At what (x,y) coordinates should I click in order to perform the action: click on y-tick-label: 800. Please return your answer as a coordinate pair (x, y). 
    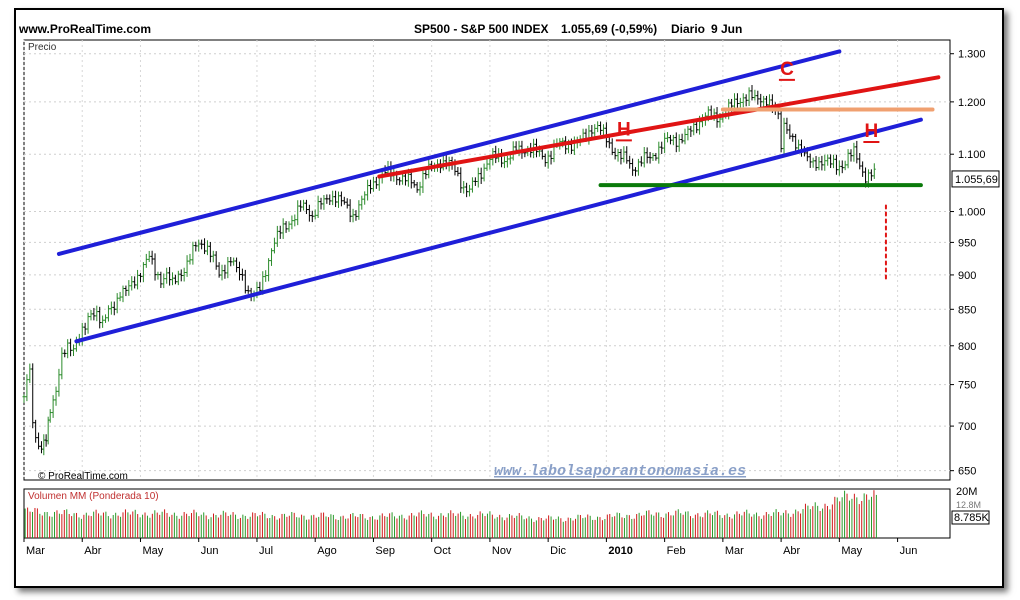
    Looking at the image, I should click on (967, 347).